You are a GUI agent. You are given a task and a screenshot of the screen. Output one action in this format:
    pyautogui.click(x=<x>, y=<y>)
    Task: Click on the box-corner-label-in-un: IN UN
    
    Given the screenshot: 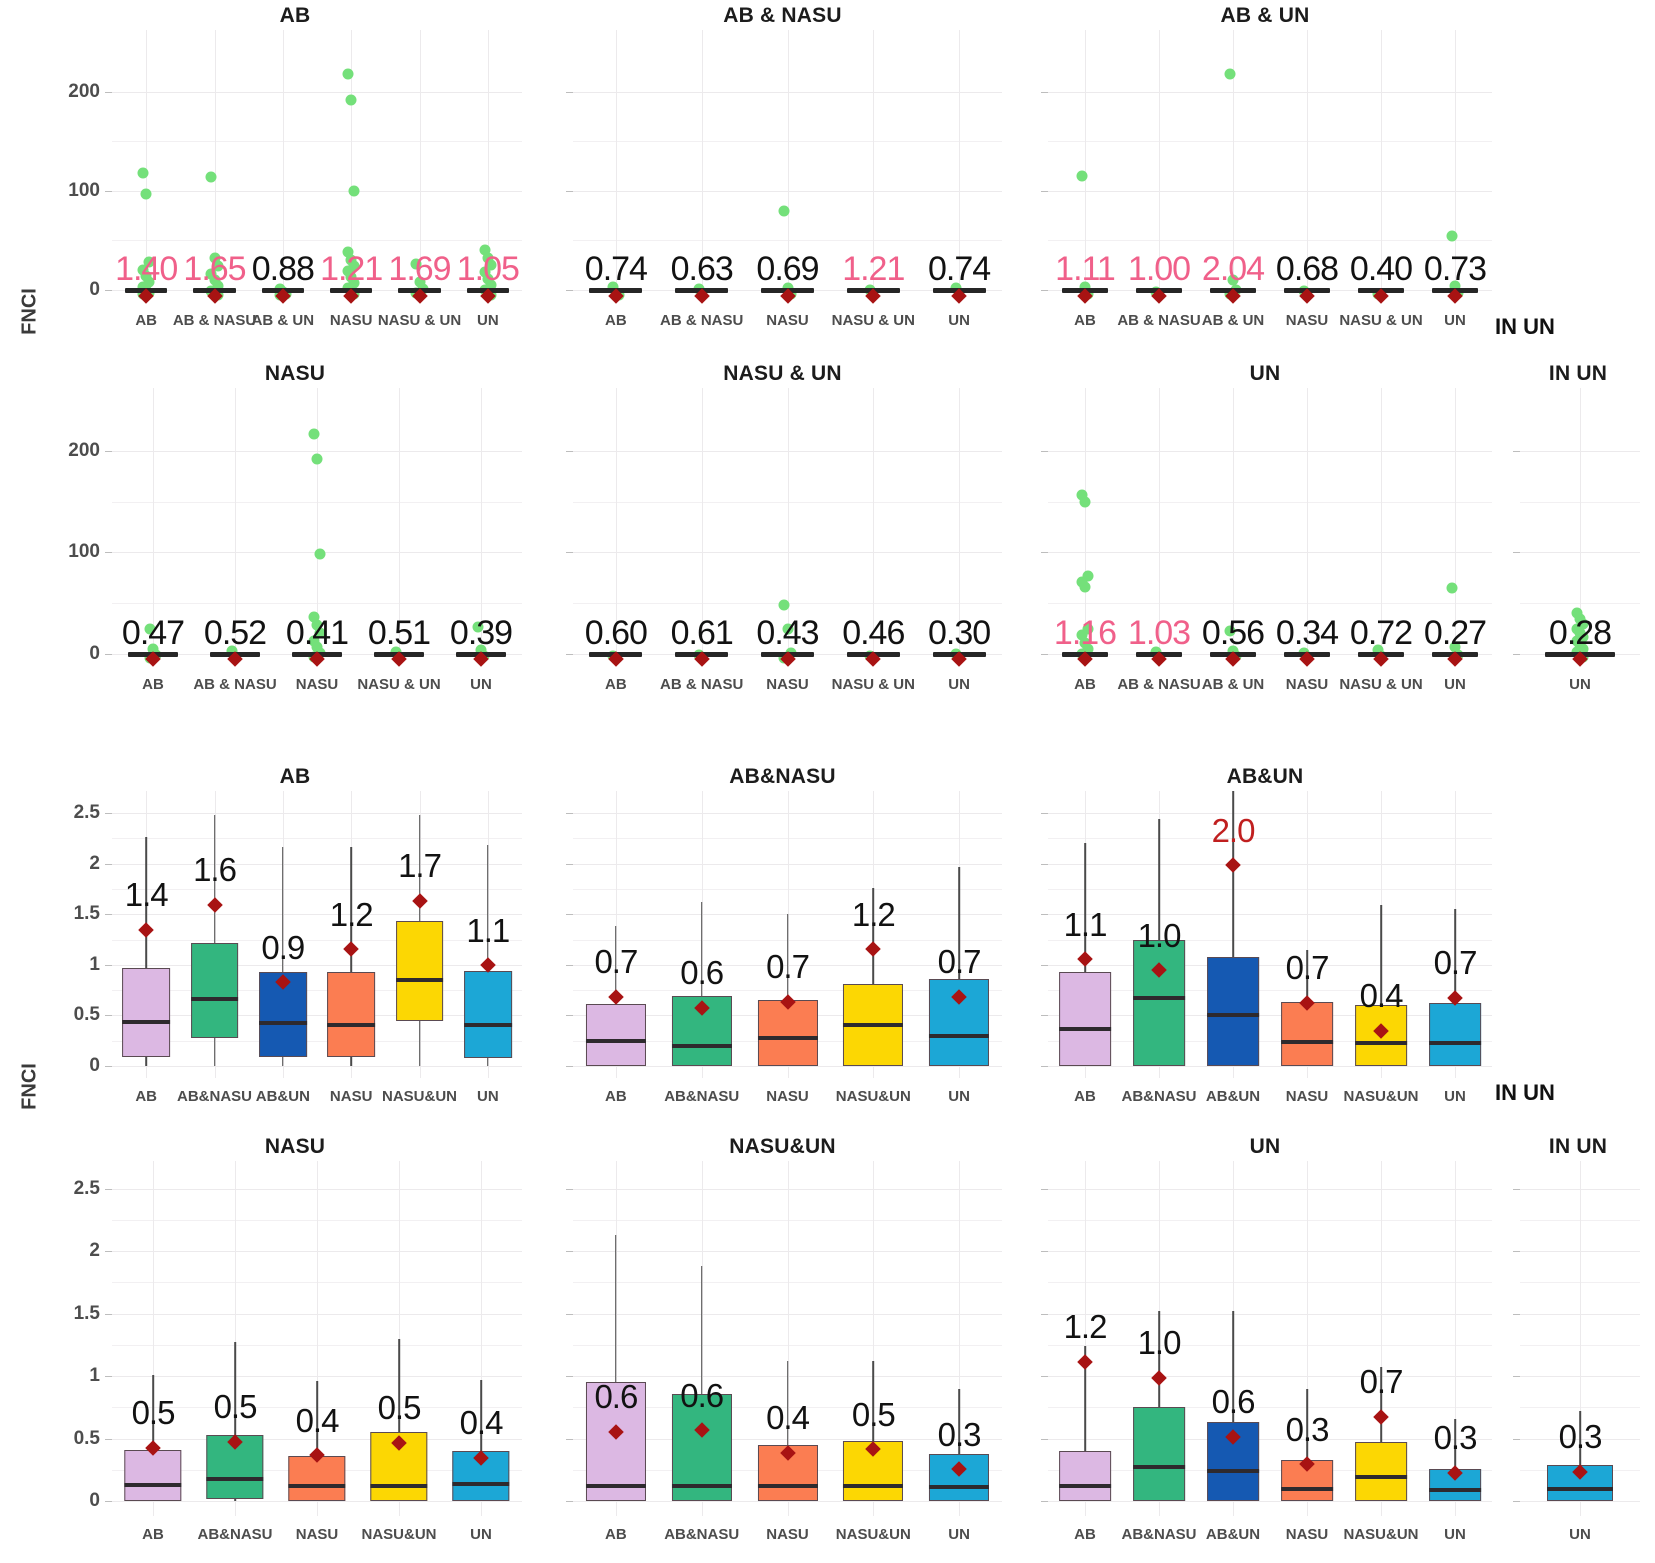 What is the action you would take?
    pyautogui.click(x=1525, y=1092)
    